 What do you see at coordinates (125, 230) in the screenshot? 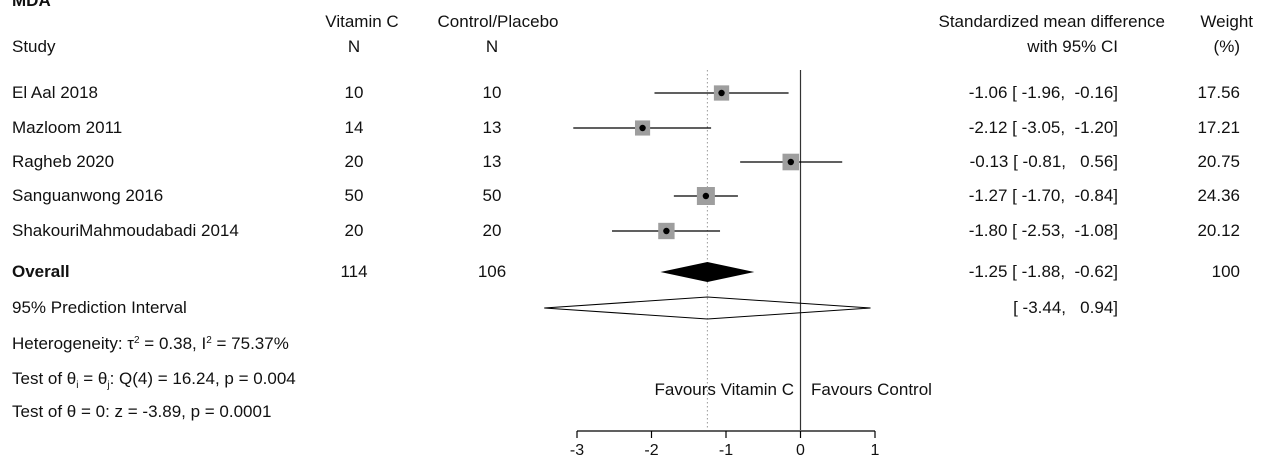
I see `study-name: ShakouriMahmoudabadi 2014` at bounding box center [125, 230].